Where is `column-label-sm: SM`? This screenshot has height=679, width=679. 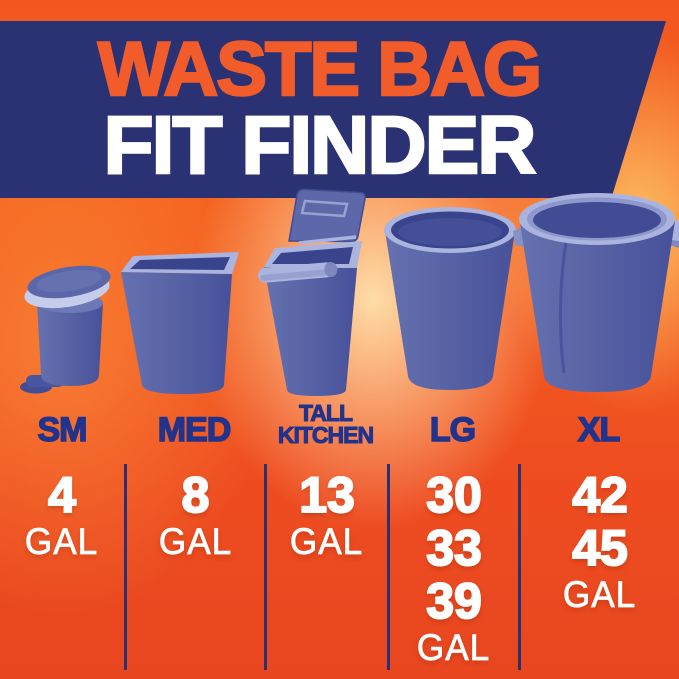 column-label-sm: SM is located at coordinates (62, 430).